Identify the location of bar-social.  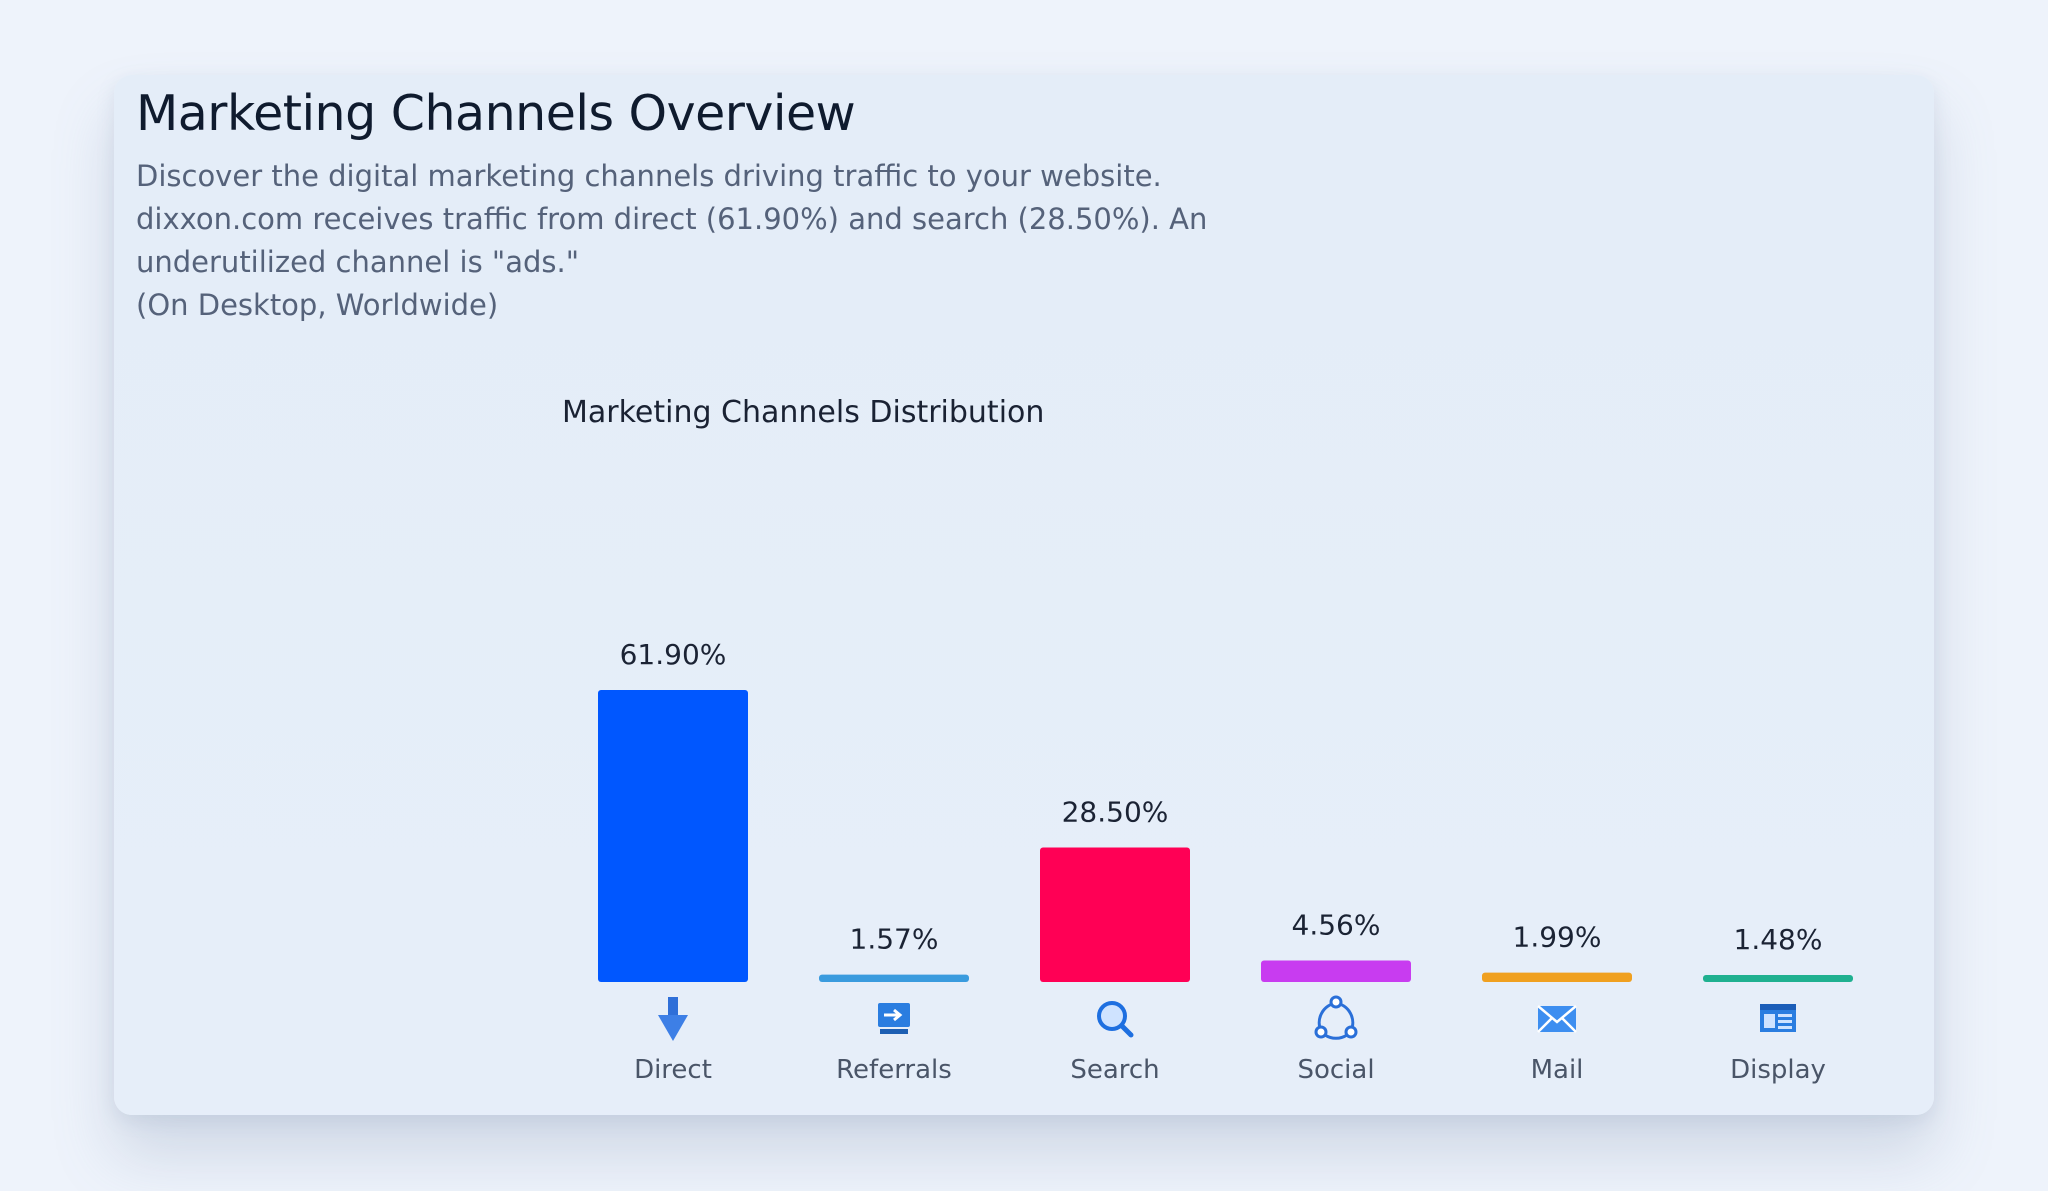
(1336, 971).